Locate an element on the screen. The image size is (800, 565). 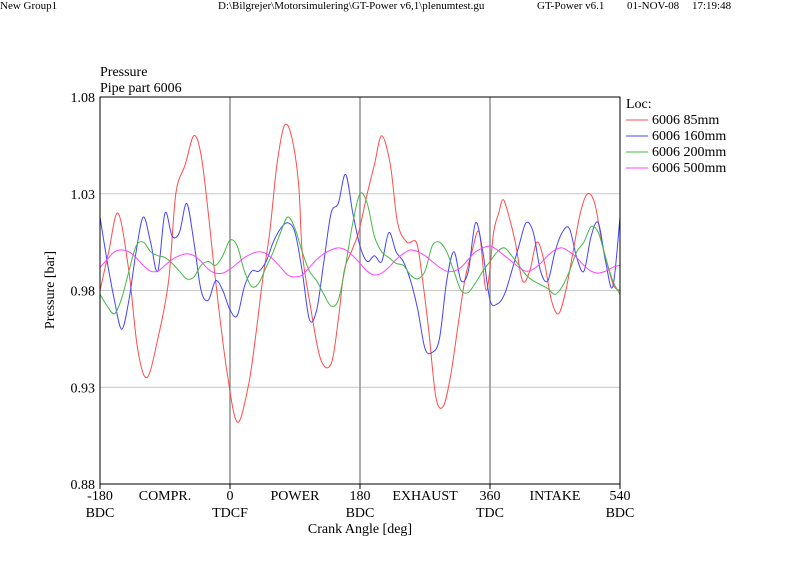
stroke-label: POWER is located at coordinates (296, 496).